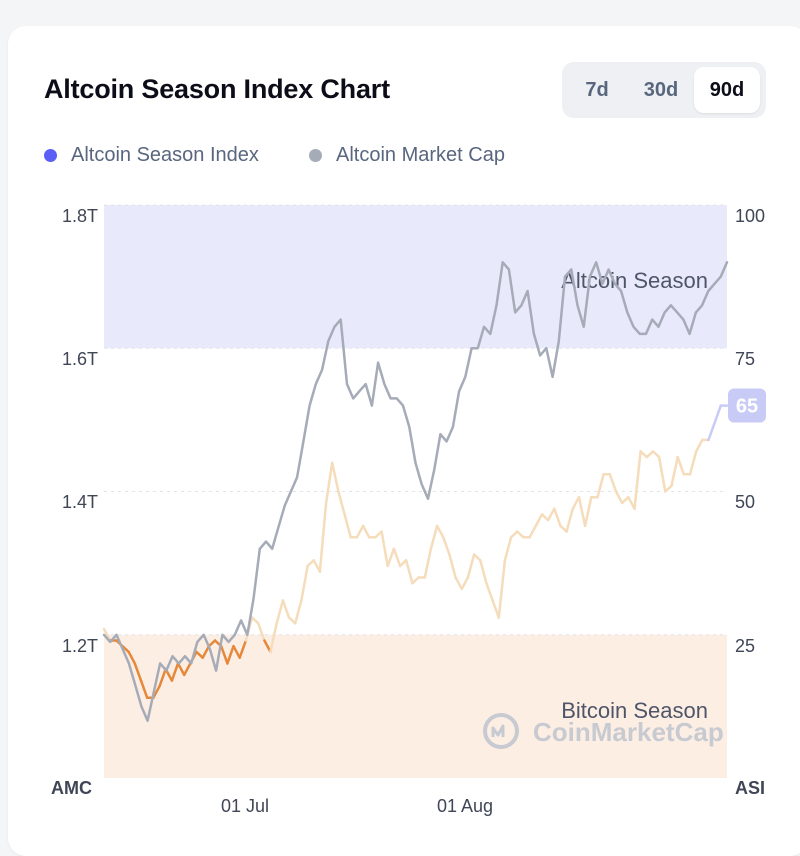 This screenshot has width=800, height=856. I want to click on left-axis-tick: 1.8T, so click(80, 216).